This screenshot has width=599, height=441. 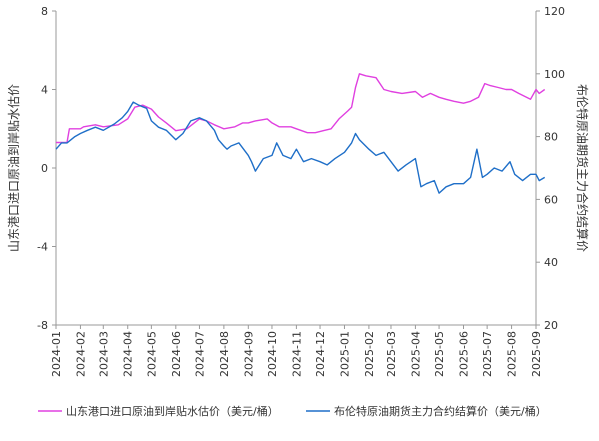 I want to click on left-axis-ticks: 8 4 0 -4 -8, so click(x=46, y=168).